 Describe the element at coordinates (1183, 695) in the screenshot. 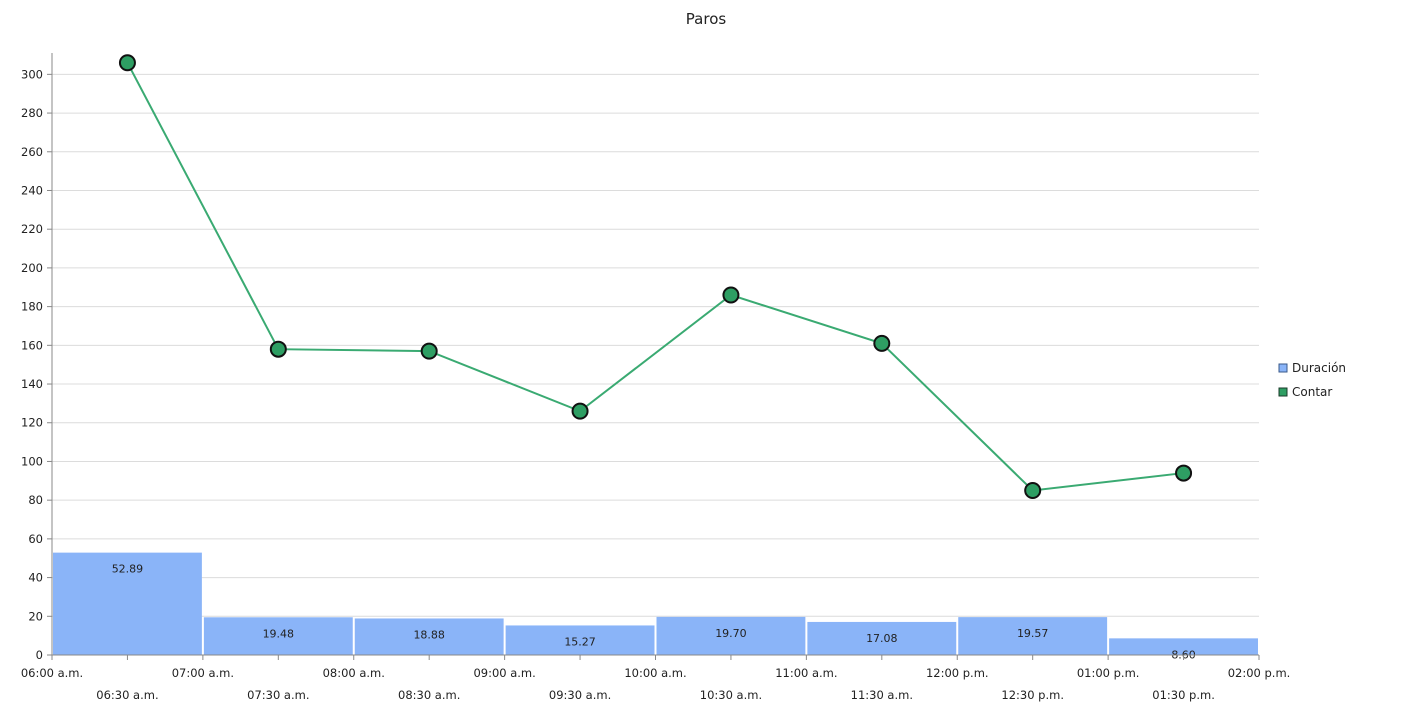

I see `x-category-label-7: 01:30 p.m.` at that location.